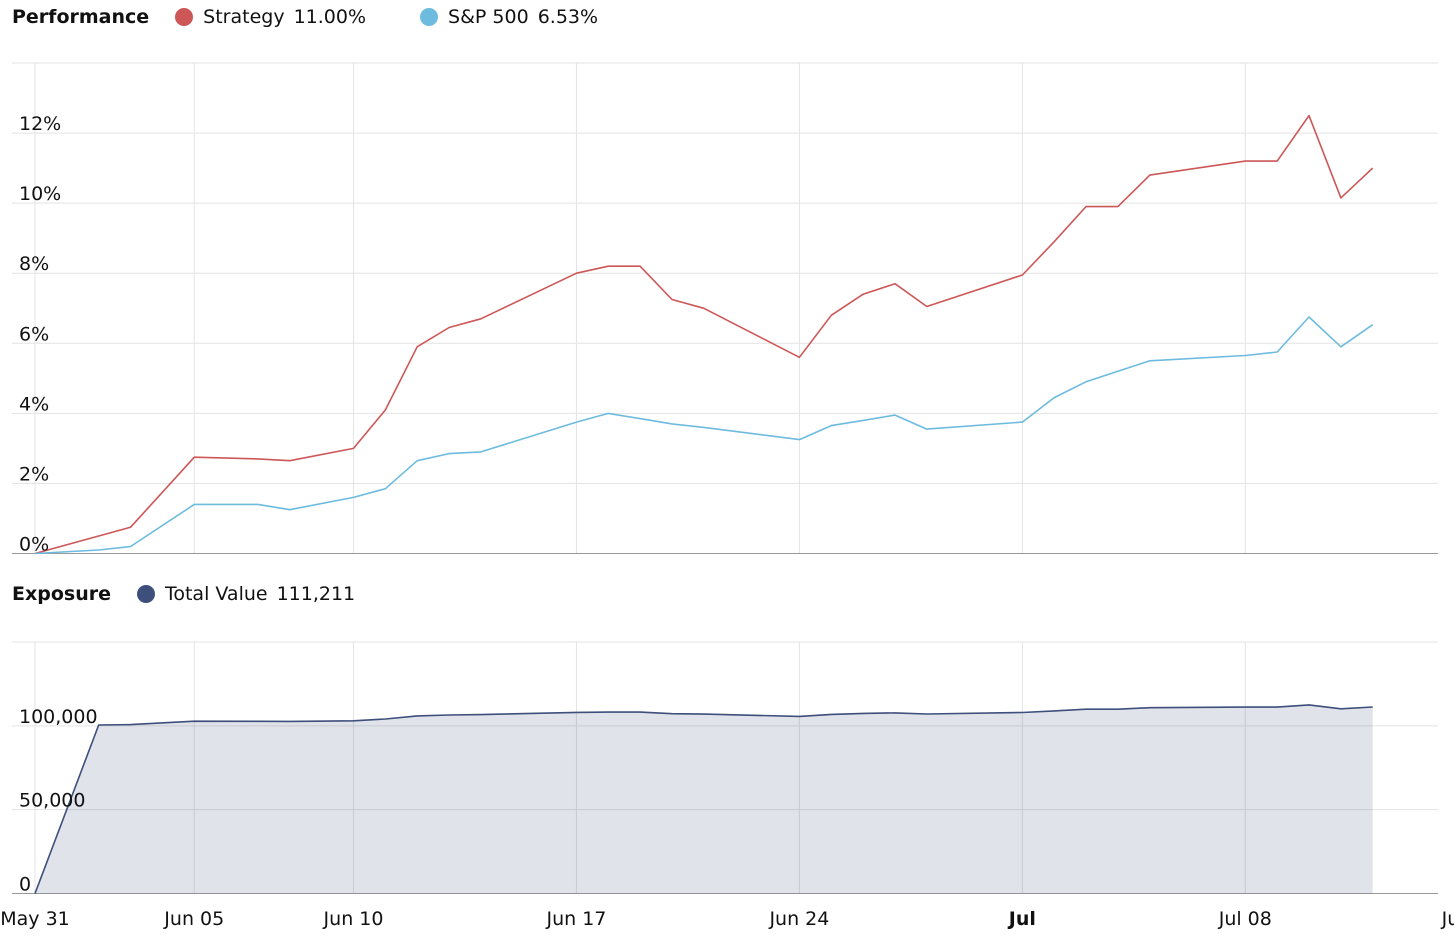 This screenshot has height=940, width=1454. What do you see at coordinates (429, 17) in the screenshot?
I see `sp500-dot-icon` at bounding box center [429, 17].